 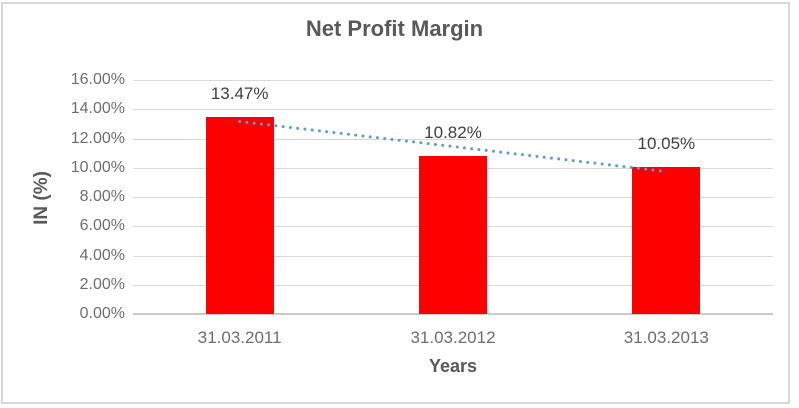 I want to click on y-tick-label: 2.00%, so click(x=102, y=284).